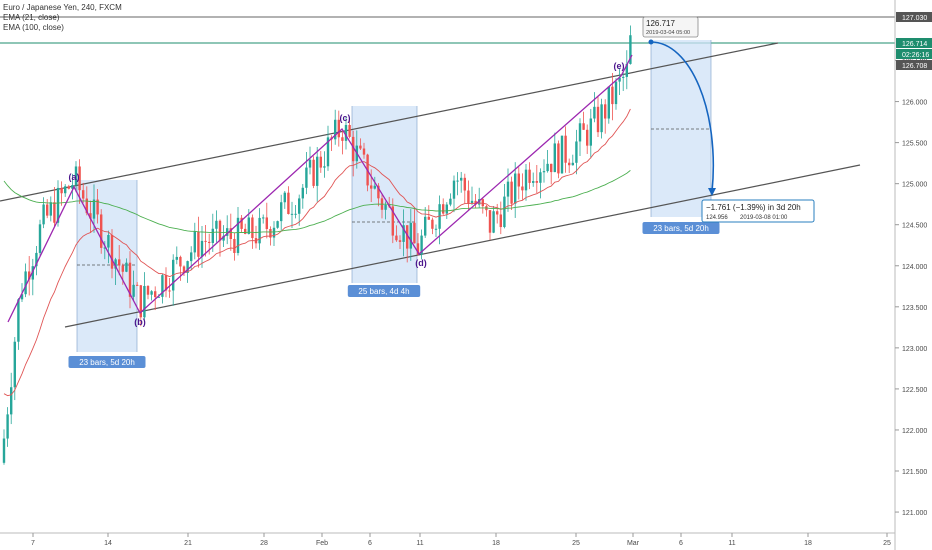 The height and width of the screenshot is (550, 932). What do you see at coordinates (914, 267) in the screenshot?
I see `price-label: 124.000` at bounding box center [914, 267].